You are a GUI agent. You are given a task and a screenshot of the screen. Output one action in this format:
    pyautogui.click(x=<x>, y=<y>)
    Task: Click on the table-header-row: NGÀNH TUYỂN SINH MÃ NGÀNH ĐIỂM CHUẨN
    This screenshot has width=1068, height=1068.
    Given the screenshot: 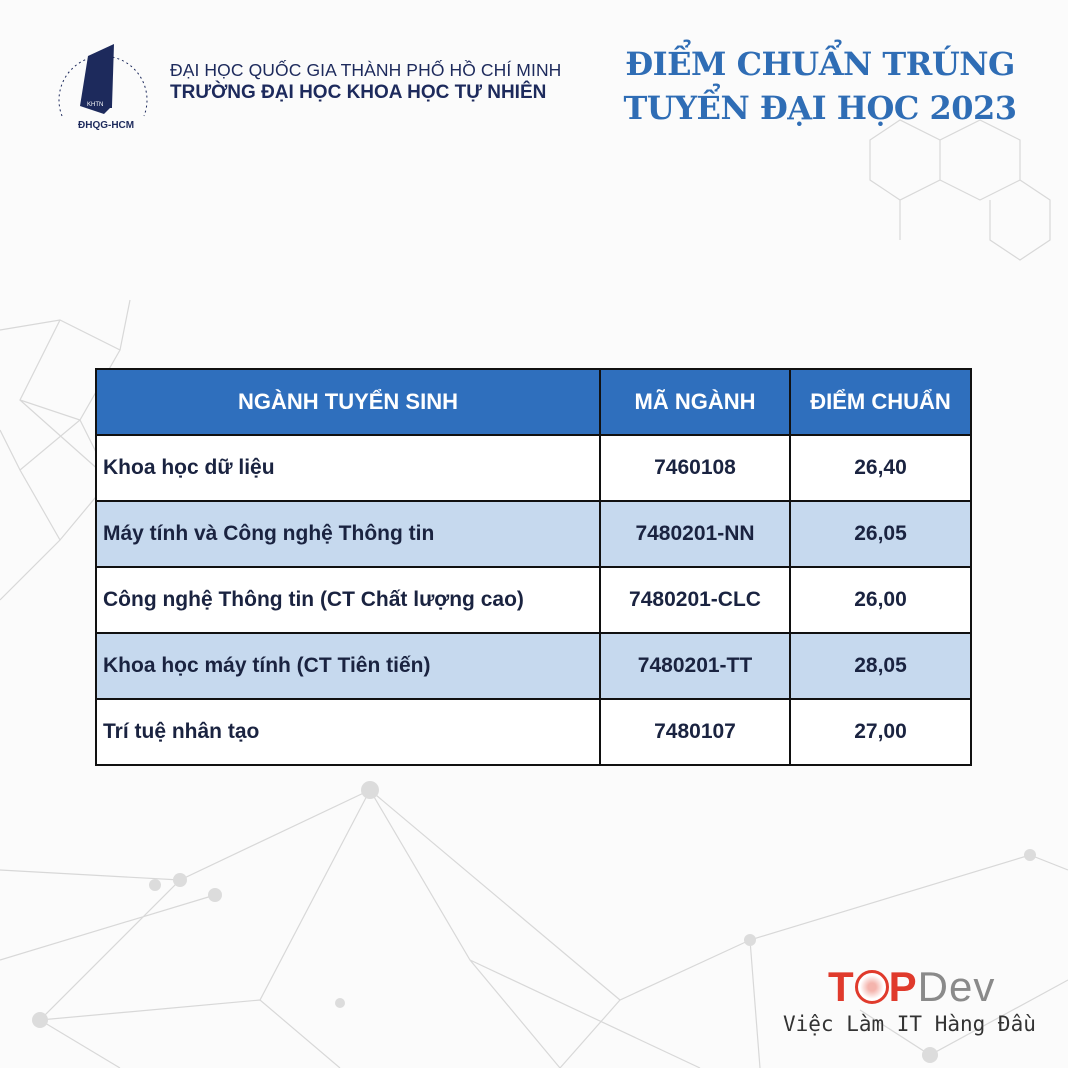 What is the action you would take?
    pyautogui.click(x=533, y=402)
    